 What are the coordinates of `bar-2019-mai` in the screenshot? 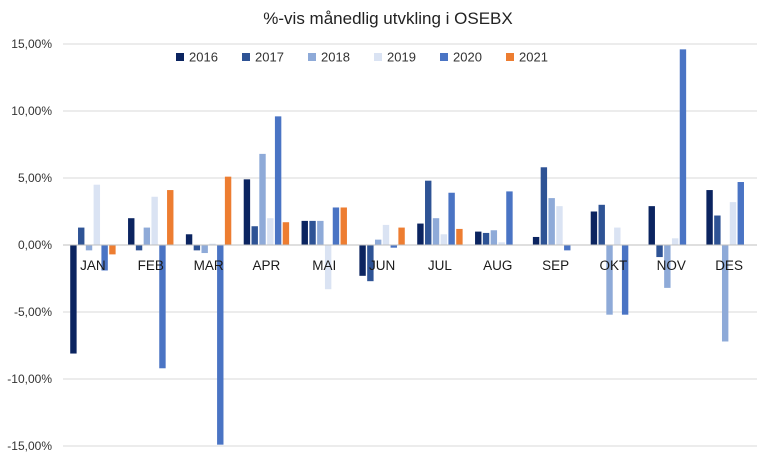 It's located at (328, 267).